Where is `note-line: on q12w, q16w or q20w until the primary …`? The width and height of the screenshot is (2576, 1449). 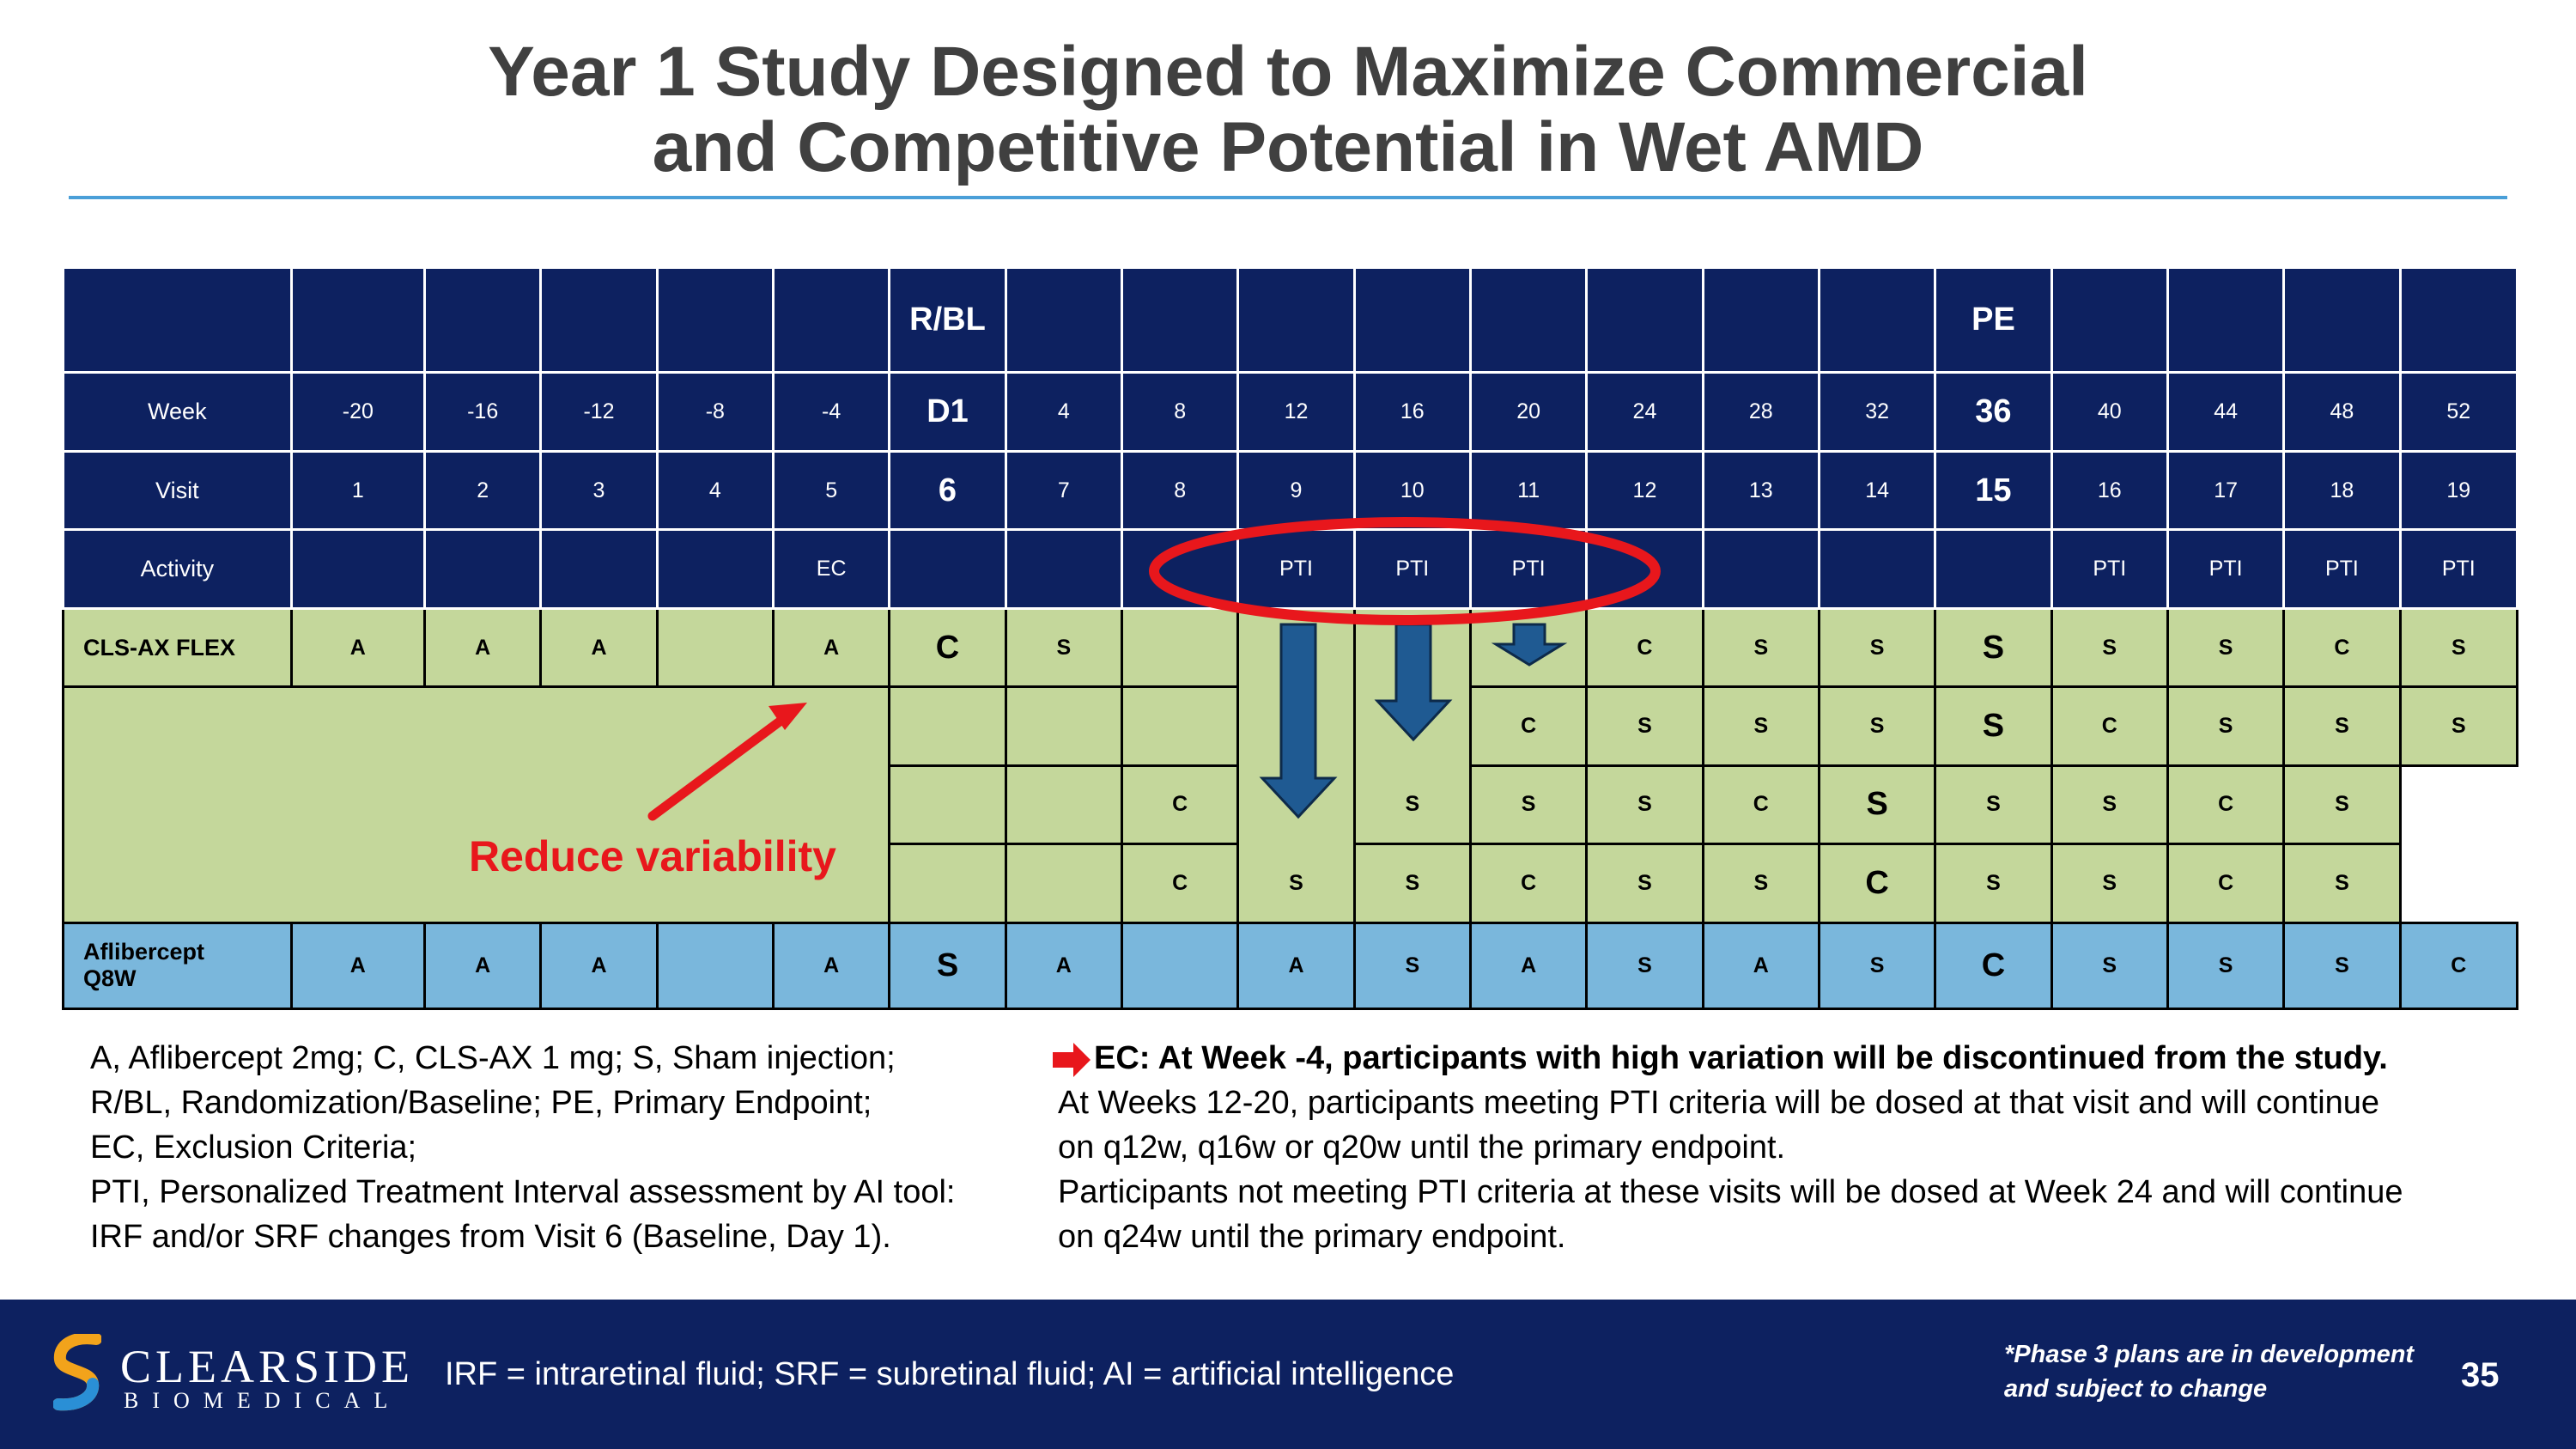
note-line: on q12w, q16w or q20w until the primary … is located at coordinates (1422, 1147).